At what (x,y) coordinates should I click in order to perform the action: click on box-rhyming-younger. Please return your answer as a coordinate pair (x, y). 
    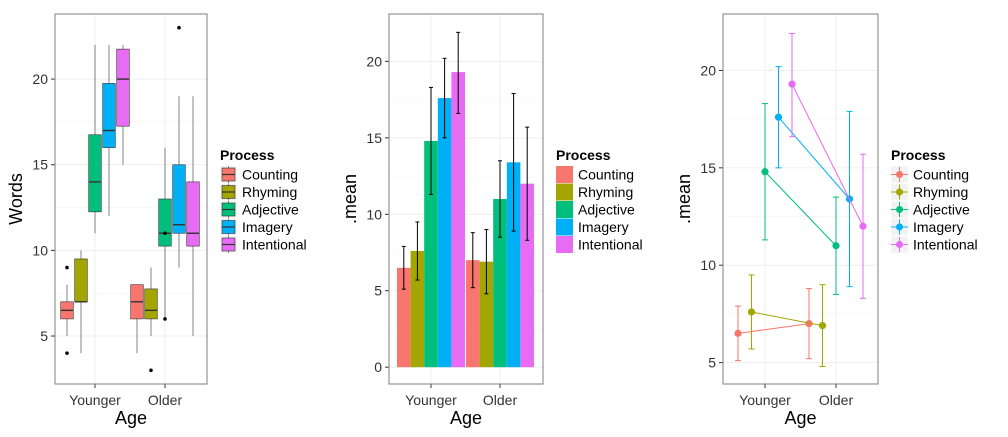
    Looking at the image, I should click on (81, 302).